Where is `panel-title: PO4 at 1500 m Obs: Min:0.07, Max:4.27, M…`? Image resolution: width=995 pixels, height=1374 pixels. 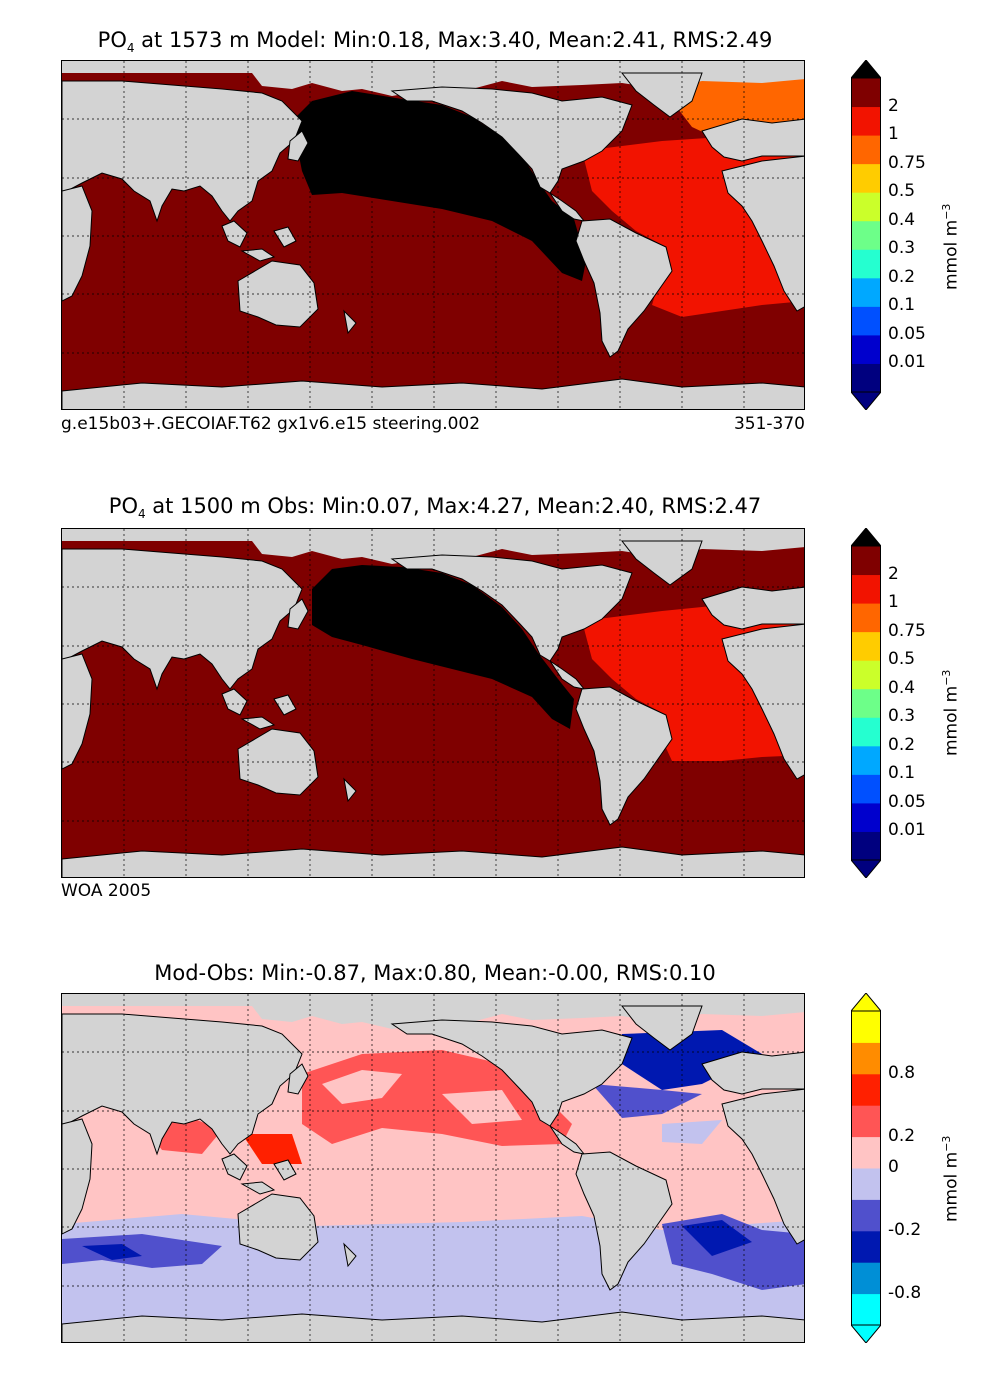
panel-title: PO4 at 1500 m Obs: Min:0.07, Max:4.27, M… is located at coordinates (435, 508).